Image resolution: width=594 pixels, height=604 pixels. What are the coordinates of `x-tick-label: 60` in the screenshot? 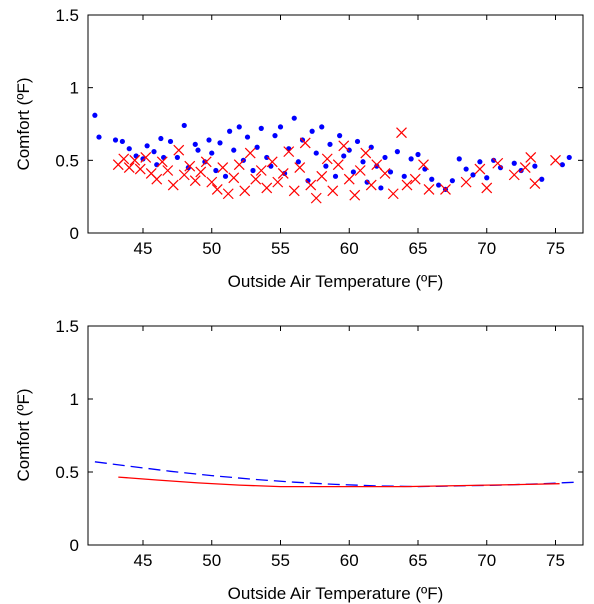 It's located at (349, 560).